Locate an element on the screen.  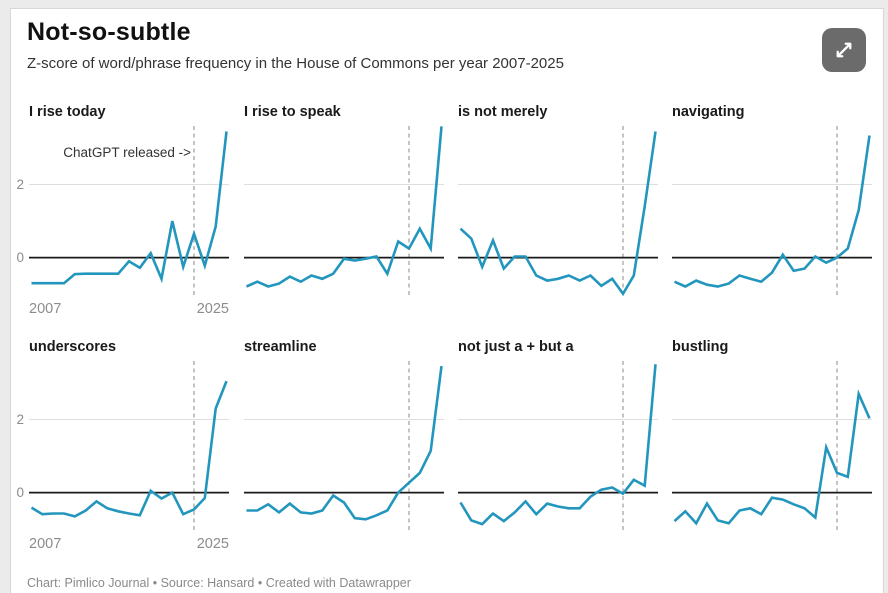
chart-panel: not just a + but a is located at coordinates (558, 435).